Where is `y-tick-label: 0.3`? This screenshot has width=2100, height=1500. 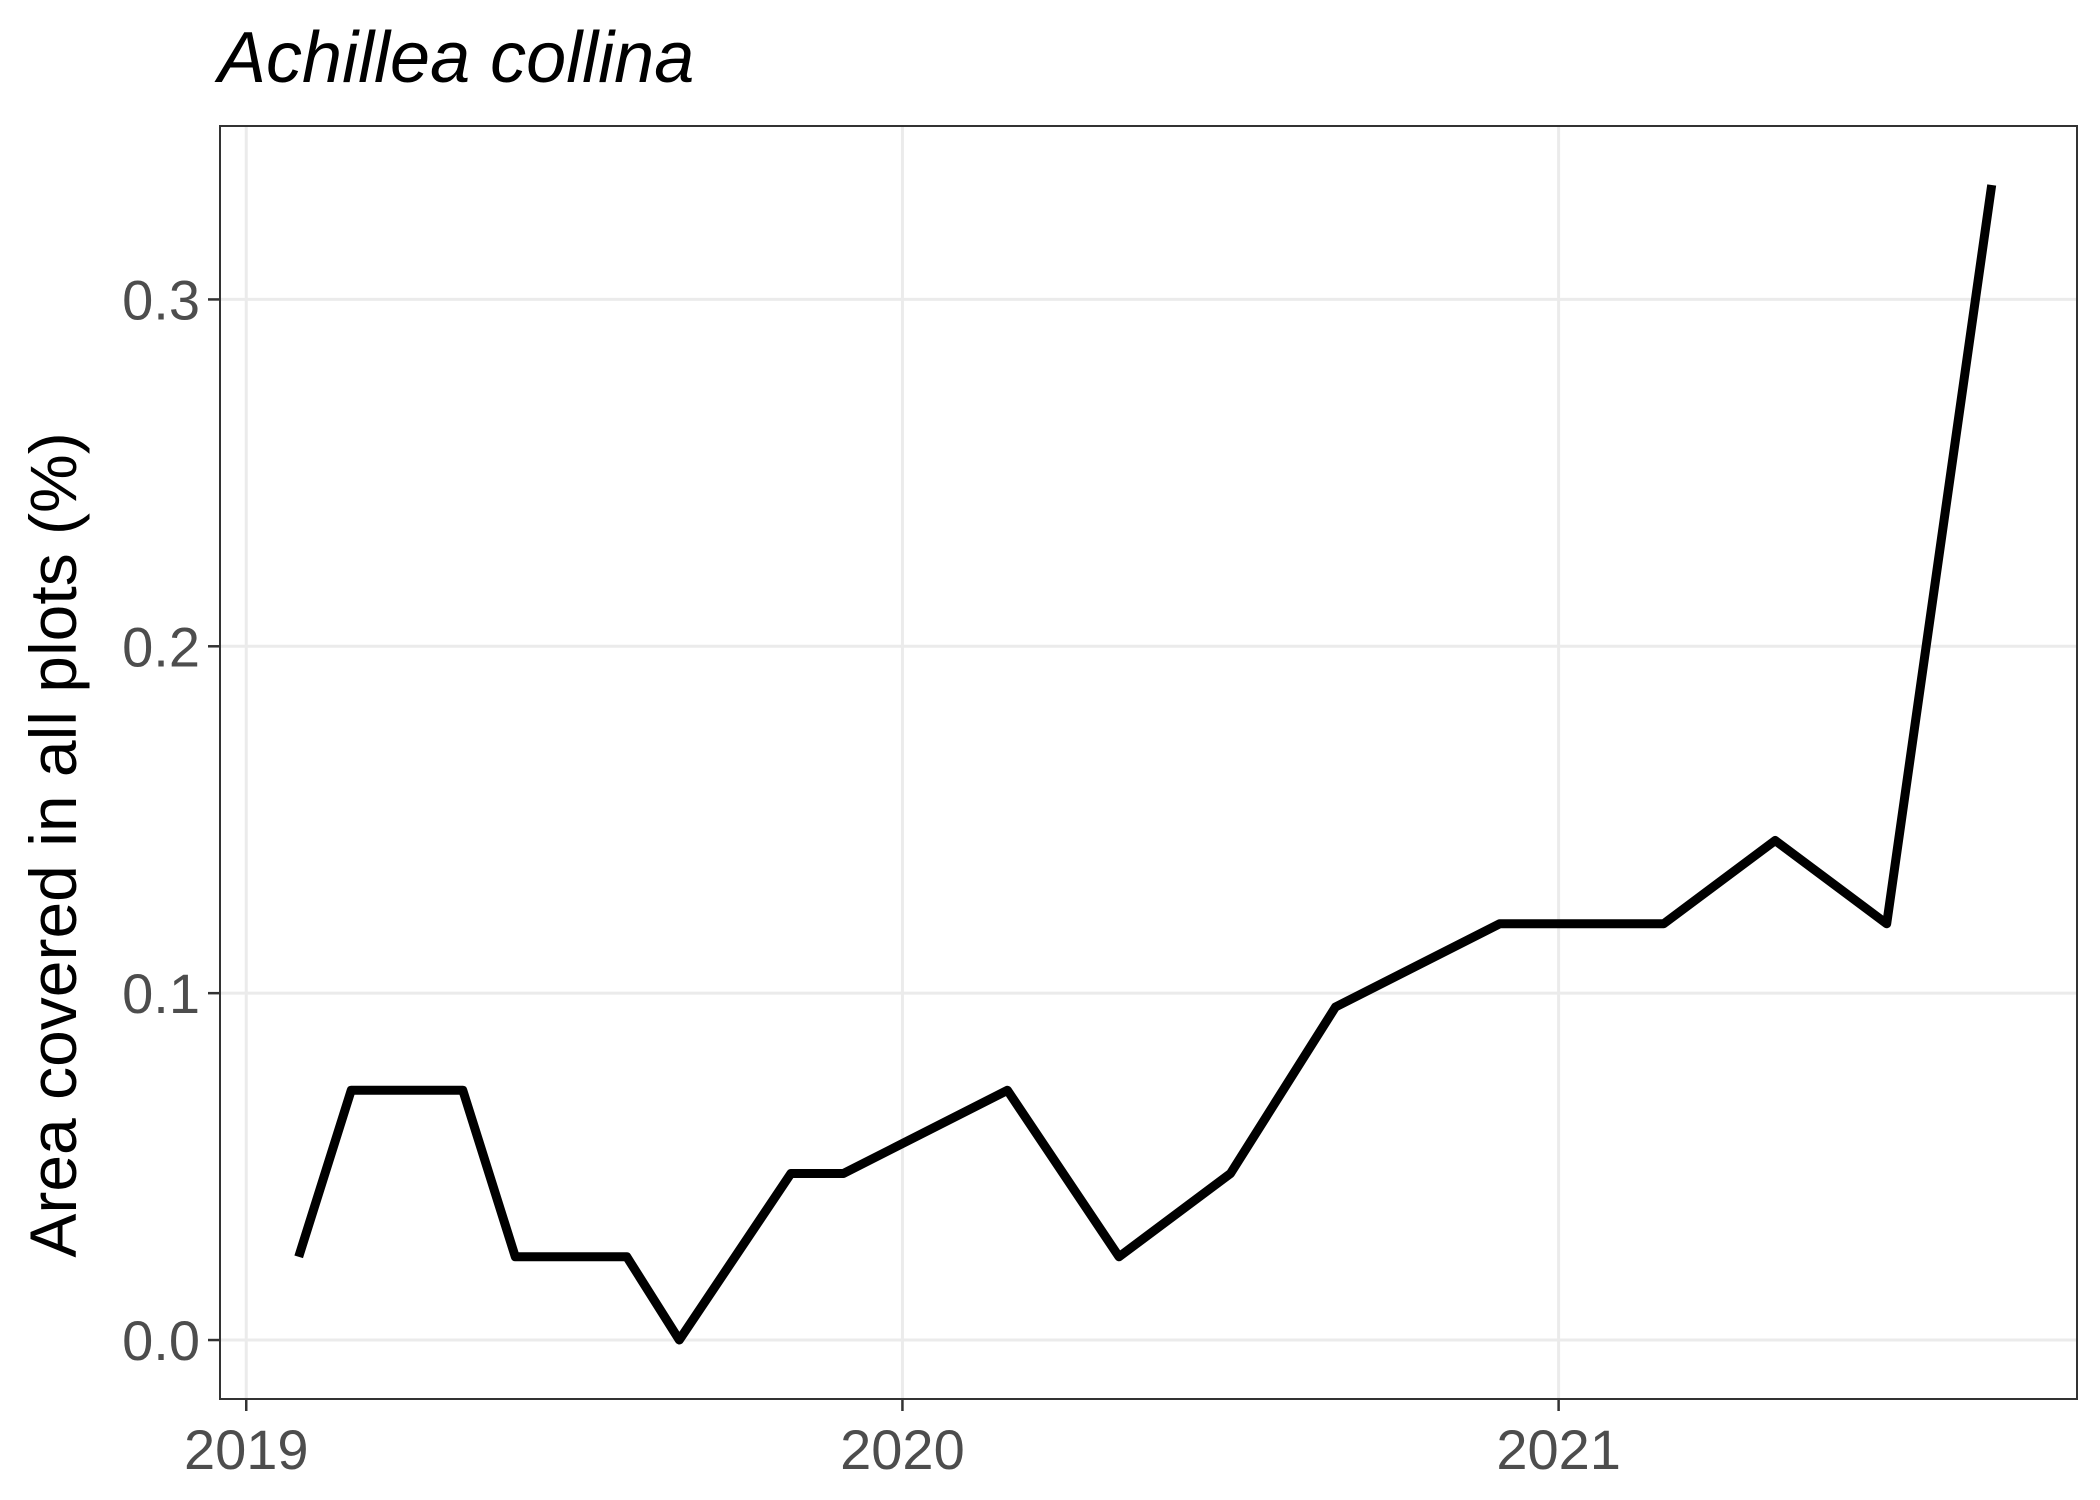
y-tick-label: 0.3 is located at coordinates (161, 299).